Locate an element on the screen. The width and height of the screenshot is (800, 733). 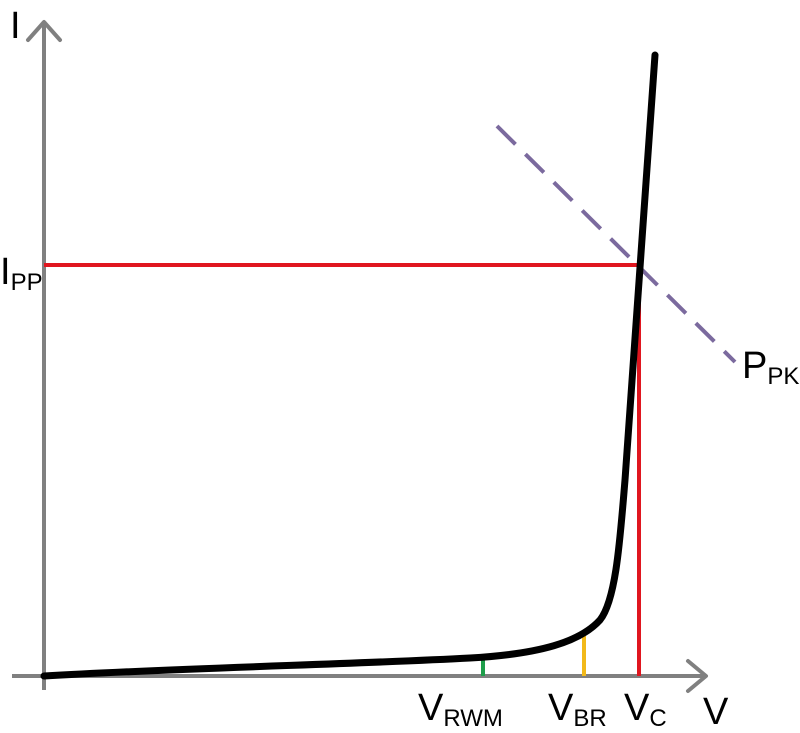
vc-label: VC is located at coordinates (645, 709).